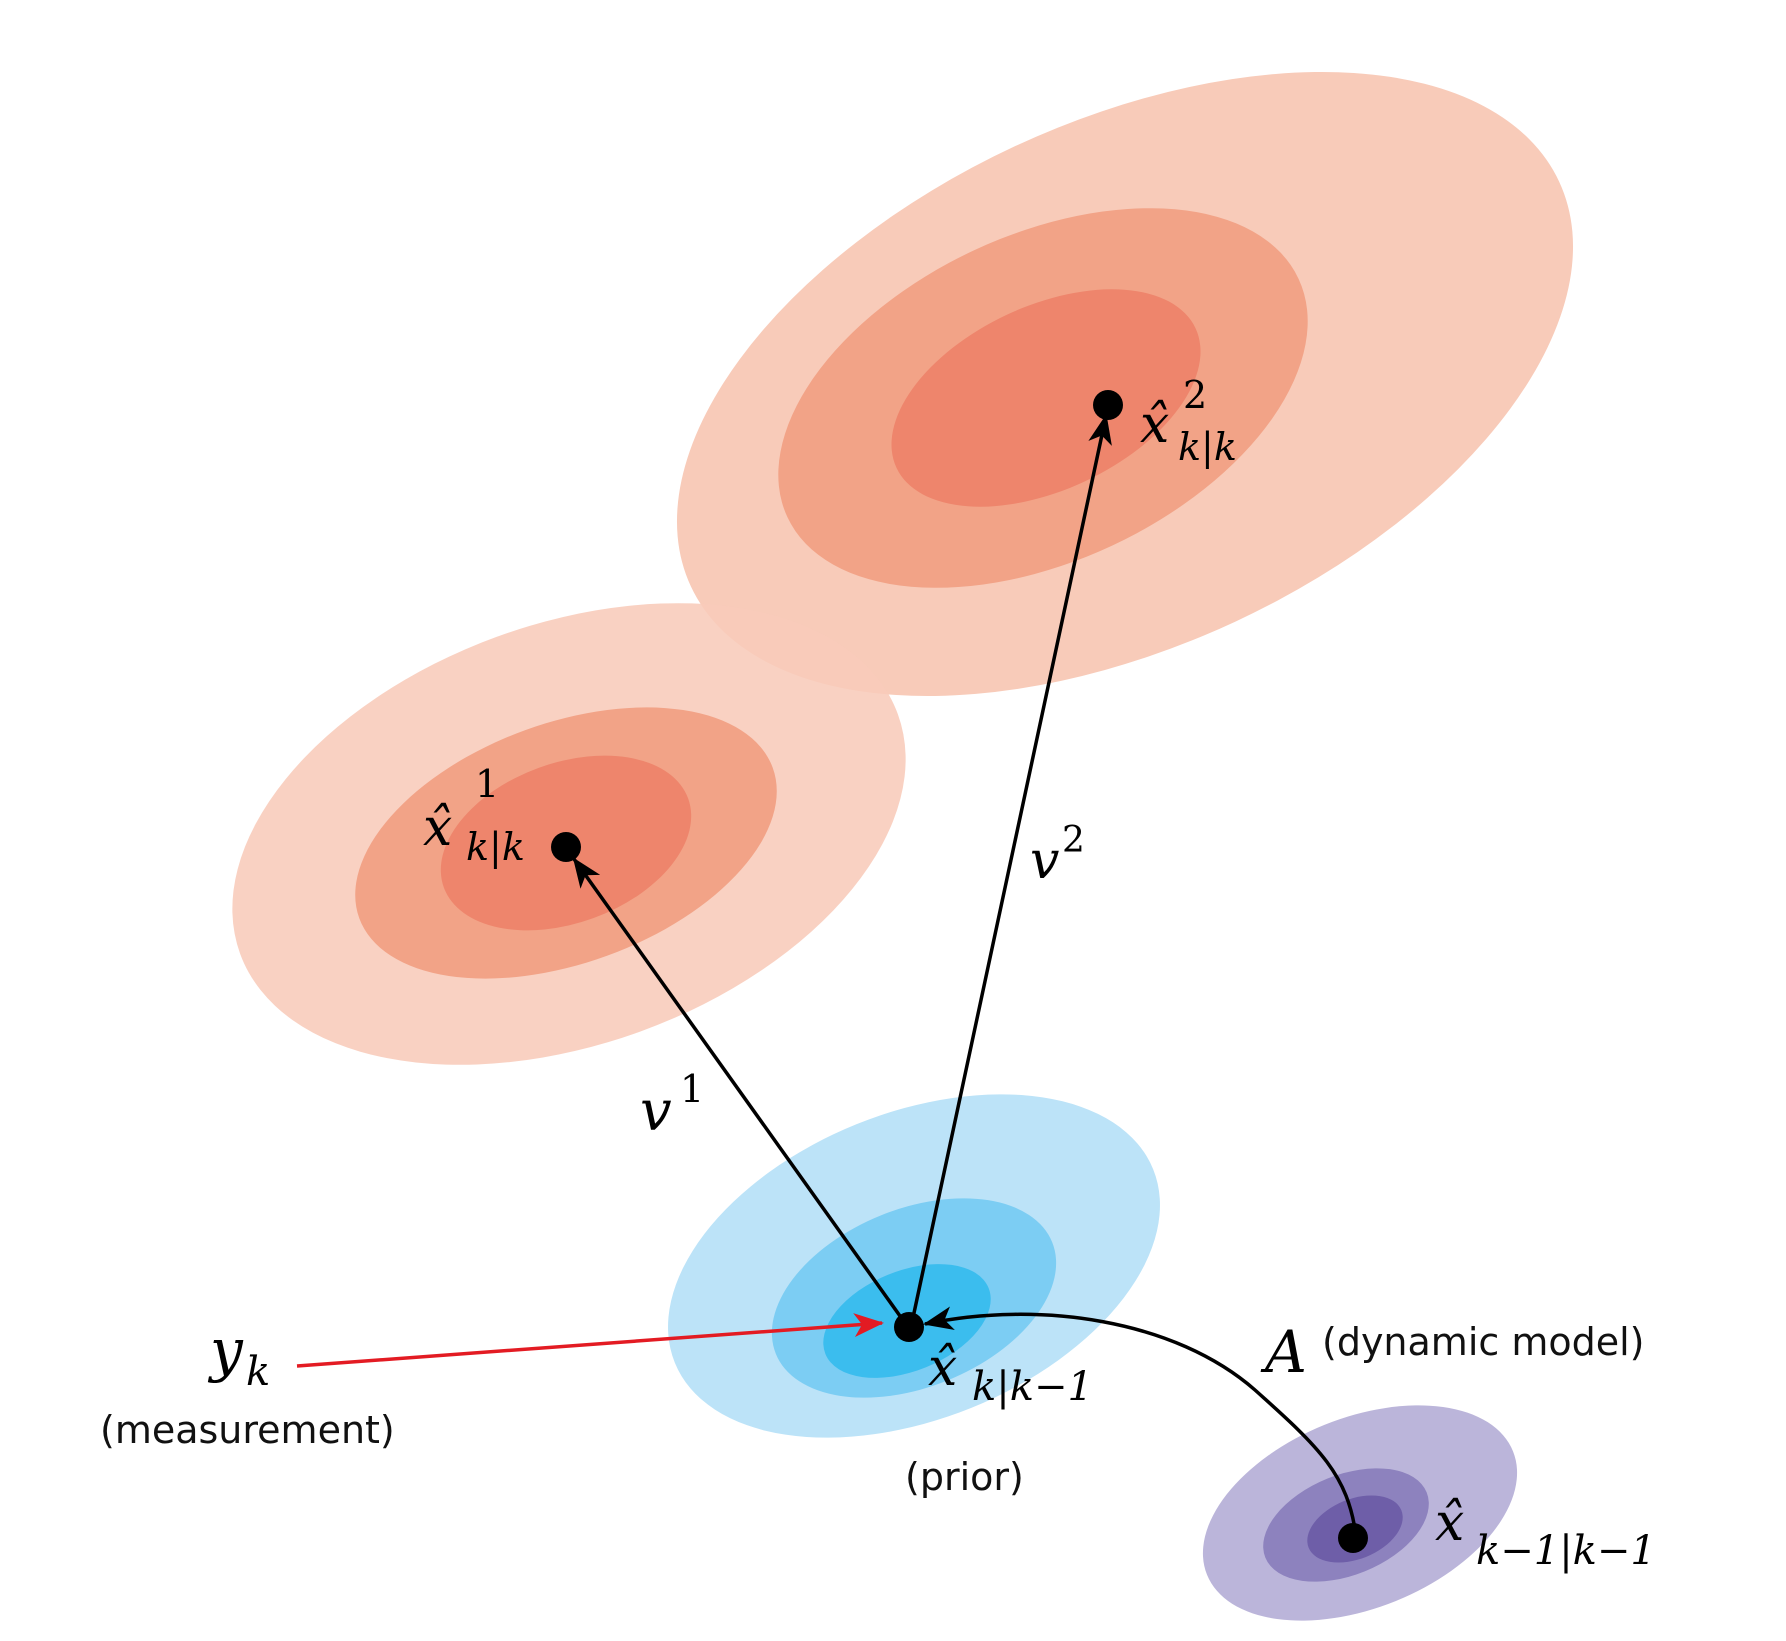 Image resolution: width=1786 pixels, height=1641 pixels. What do you see at coordinates (1073, 840) in the screenshot?
I see `innovation2-label-superscript: 2` at bounding box center [1073, 840].